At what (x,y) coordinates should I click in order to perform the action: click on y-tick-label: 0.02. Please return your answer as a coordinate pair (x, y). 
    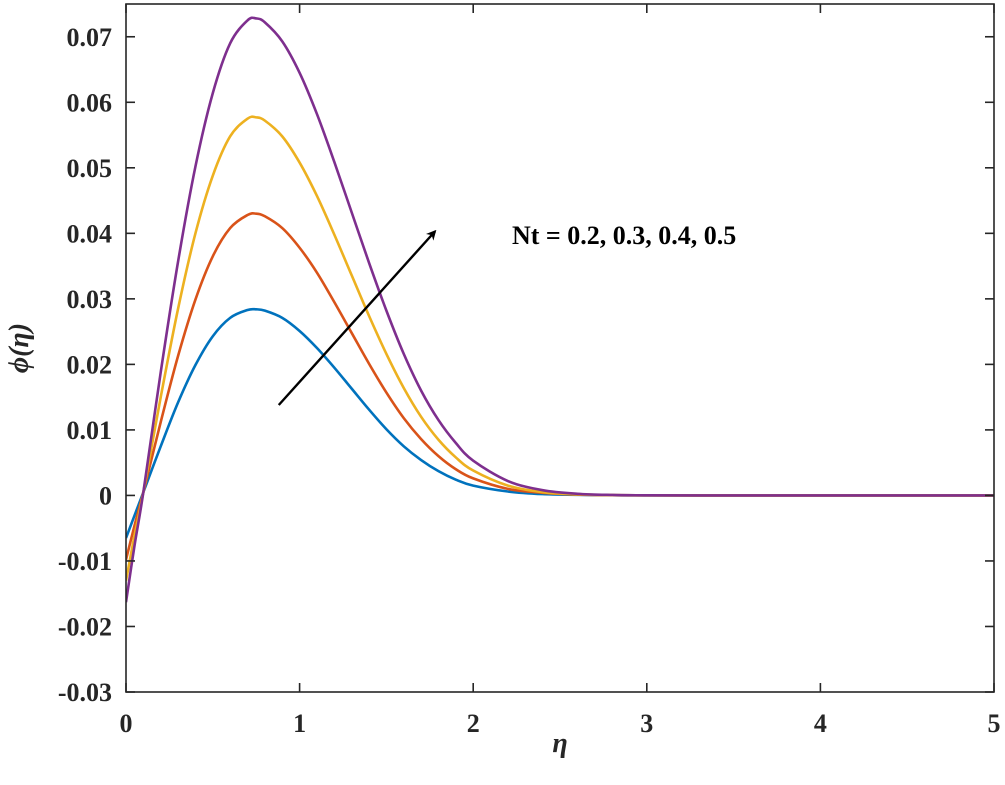
    Looking at the image, I should click on (90, 364).